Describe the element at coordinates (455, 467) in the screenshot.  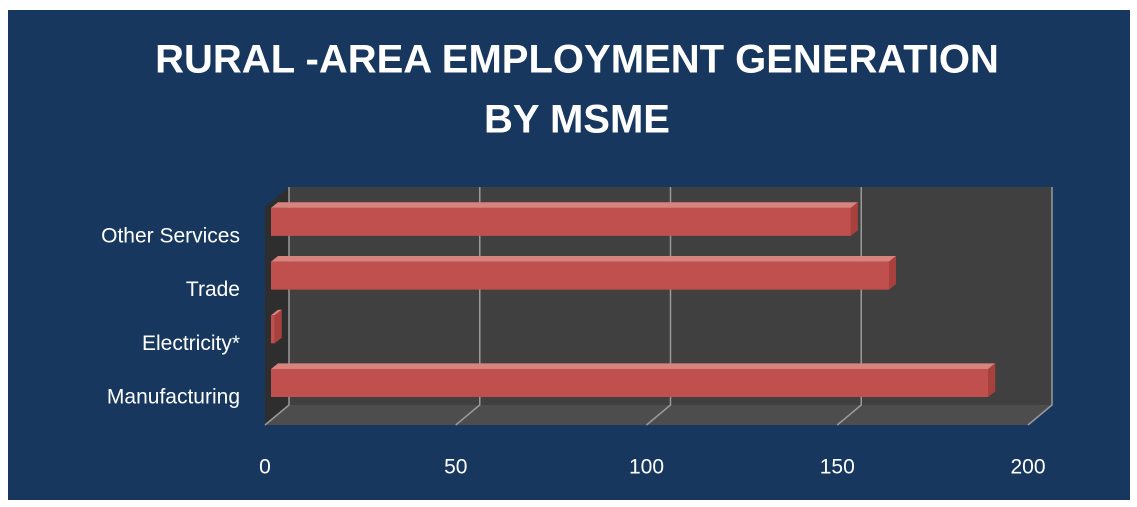
I see `x-tick-label: 50` at that location.